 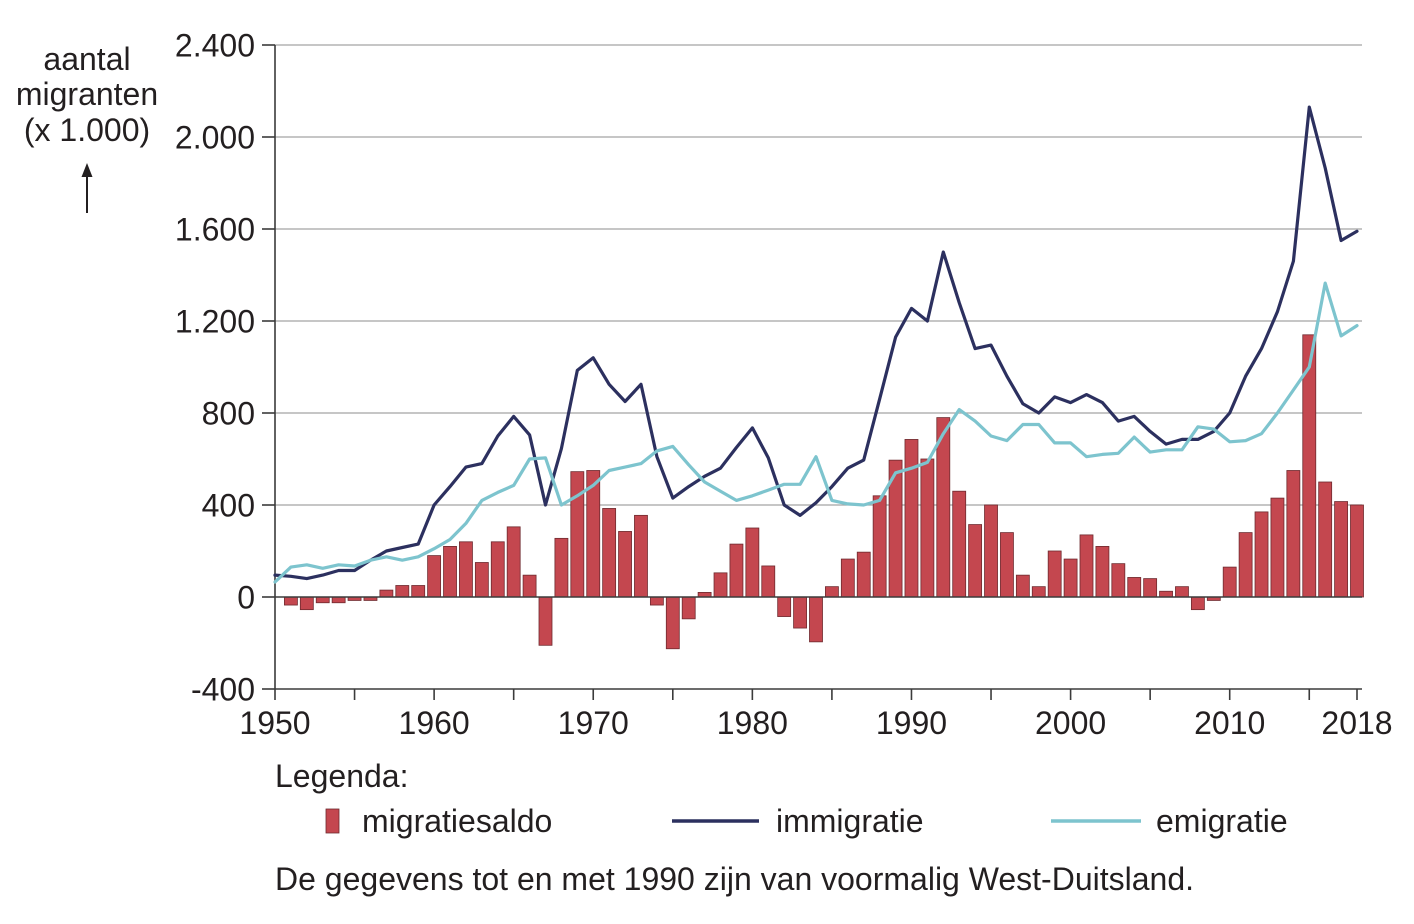 What do you see at coordinates (1118, 580) in the screenshot?
I see `bar-migratiesaldo-2003` at bounding box center [1118, 580].